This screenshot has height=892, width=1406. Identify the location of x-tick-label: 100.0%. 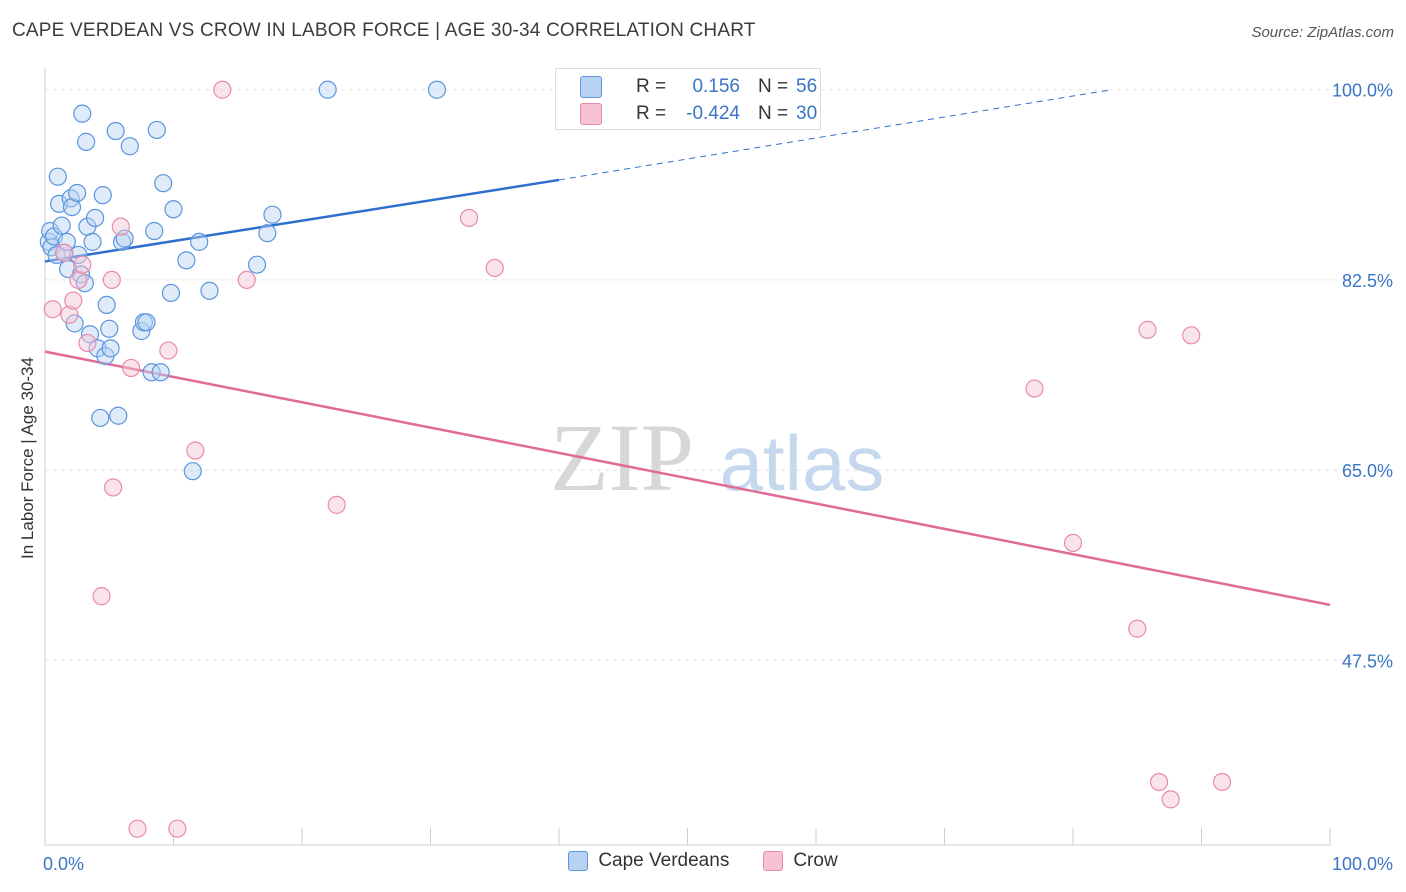
(1362, 864).